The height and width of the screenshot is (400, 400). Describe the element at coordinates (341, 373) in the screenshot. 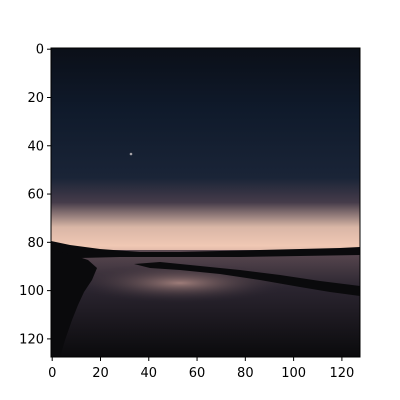

I see `x-tick-label: 120` at that location.